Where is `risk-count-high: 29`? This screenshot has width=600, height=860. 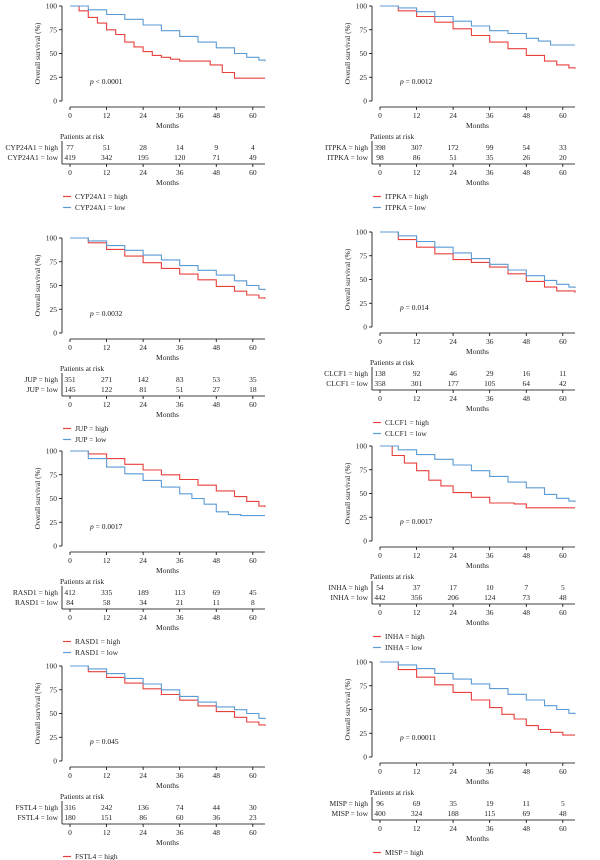
risk-count-high: 29 is located at coordinates (490, 373).